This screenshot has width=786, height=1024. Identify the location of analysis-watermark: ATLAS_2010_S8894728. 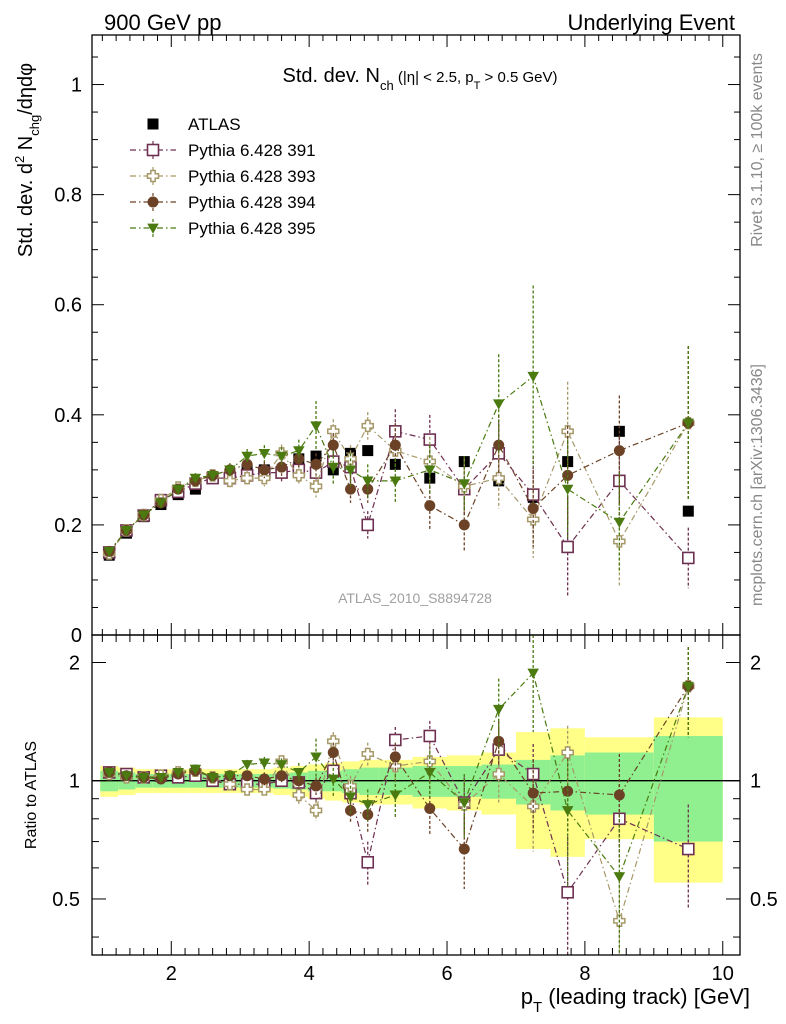
(415, 598).